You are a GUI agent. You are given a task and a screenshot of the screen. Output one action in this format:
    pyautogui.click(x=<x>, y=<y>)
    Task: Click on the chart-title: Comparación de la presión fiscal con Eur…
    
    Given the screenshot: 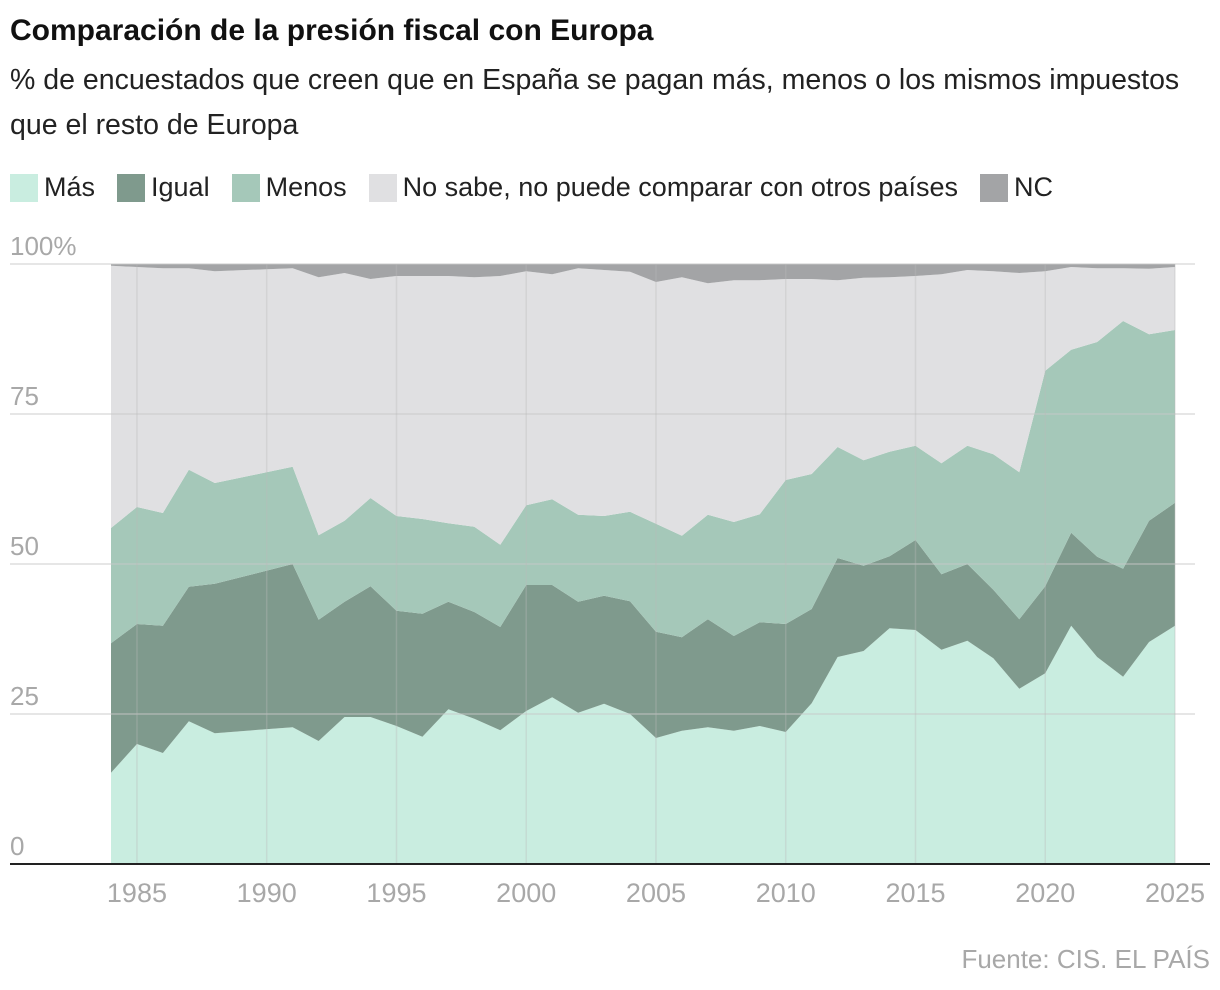 What is the action you would take?
    pyautogui.click(x=332, y=30)
    